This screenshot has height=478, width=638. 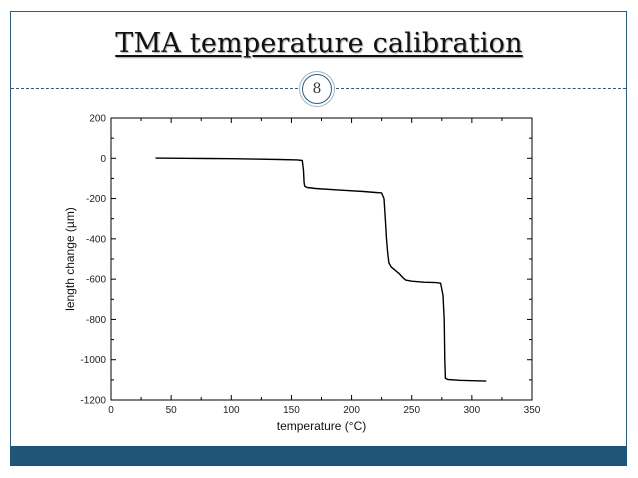 What do you see at coordinates (97, 119) in the screenshot?
I see `y-tick-label: 200` at bounding box center [97, 119].